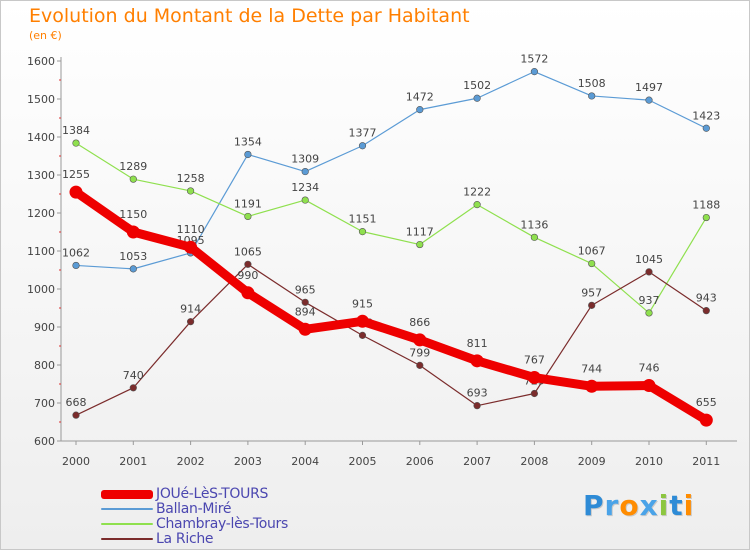 The image size is (750, 550). I want to click on data-label-chambray-l-s-tours: 1289, so click(133, 166).